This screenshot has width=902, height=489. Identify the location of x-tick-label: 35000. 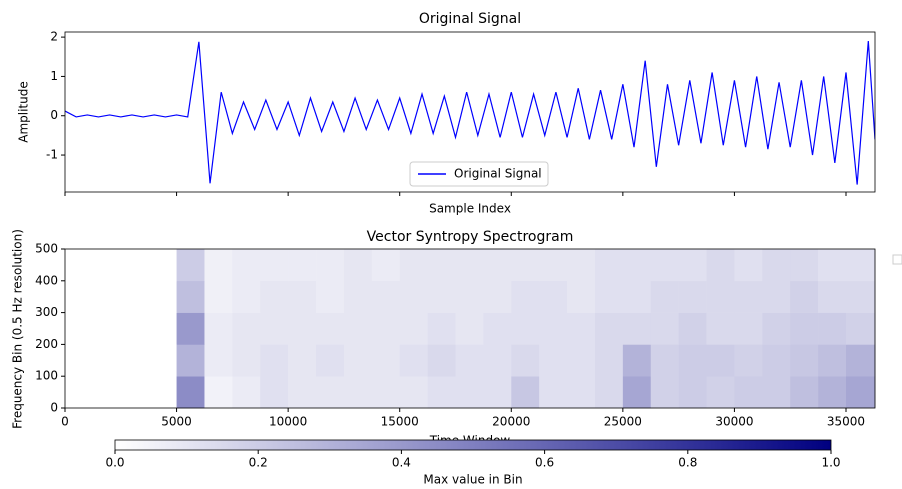
(846, 422).